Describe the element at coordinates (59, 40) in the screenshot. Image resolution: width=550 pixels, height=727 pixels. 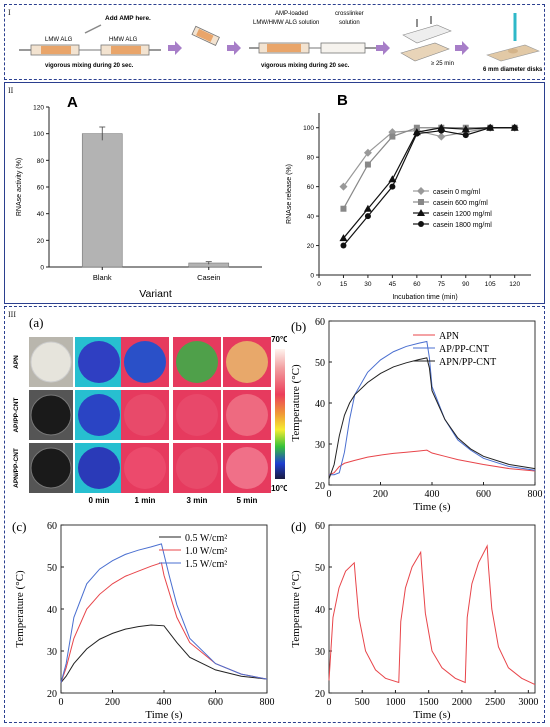
I see `lmw-alg-text: LMW ALG` at that location.